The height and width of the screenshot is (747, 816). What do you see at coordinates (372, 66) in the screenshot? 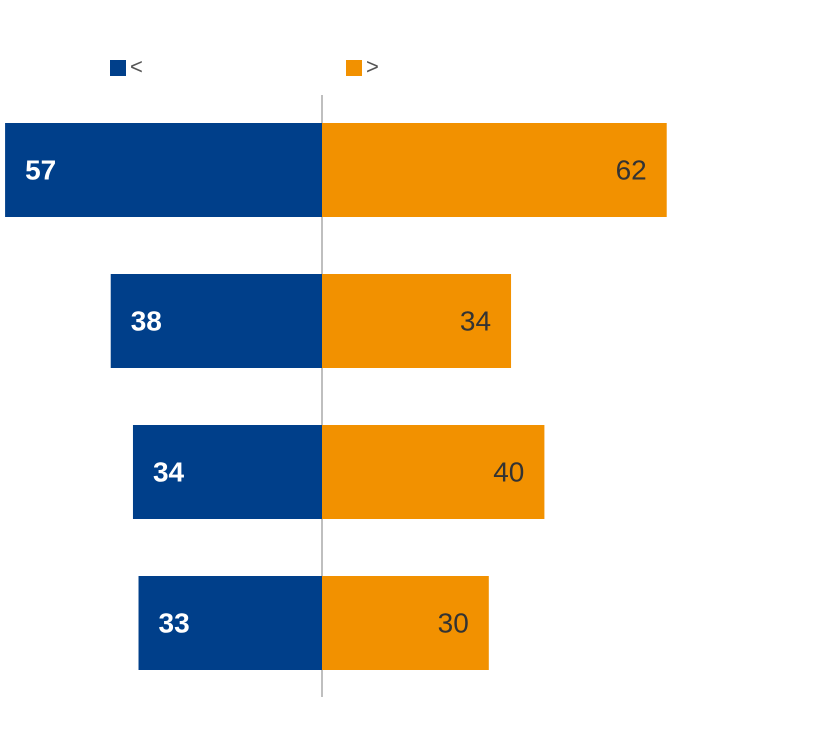
I see `legend-label: >` at bounding box center [372, 66].